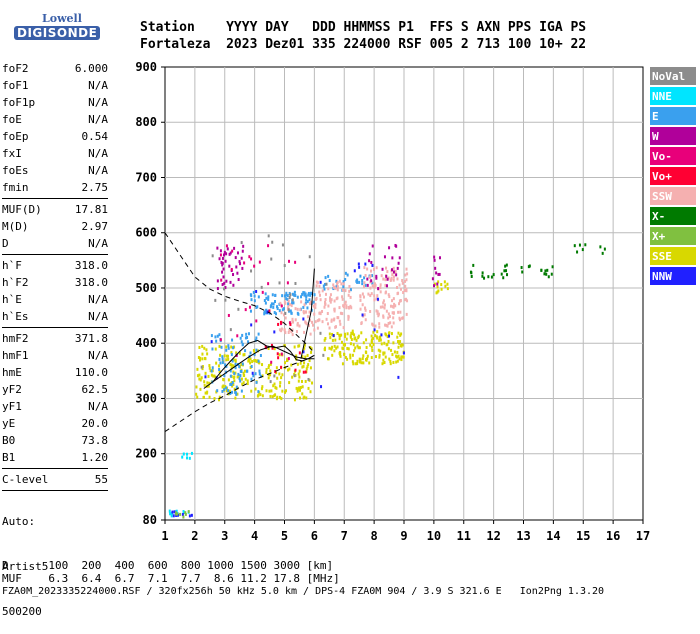 This screenshot has width=700, height=634. I want to click on param-name: yF1, so click(12, 406).